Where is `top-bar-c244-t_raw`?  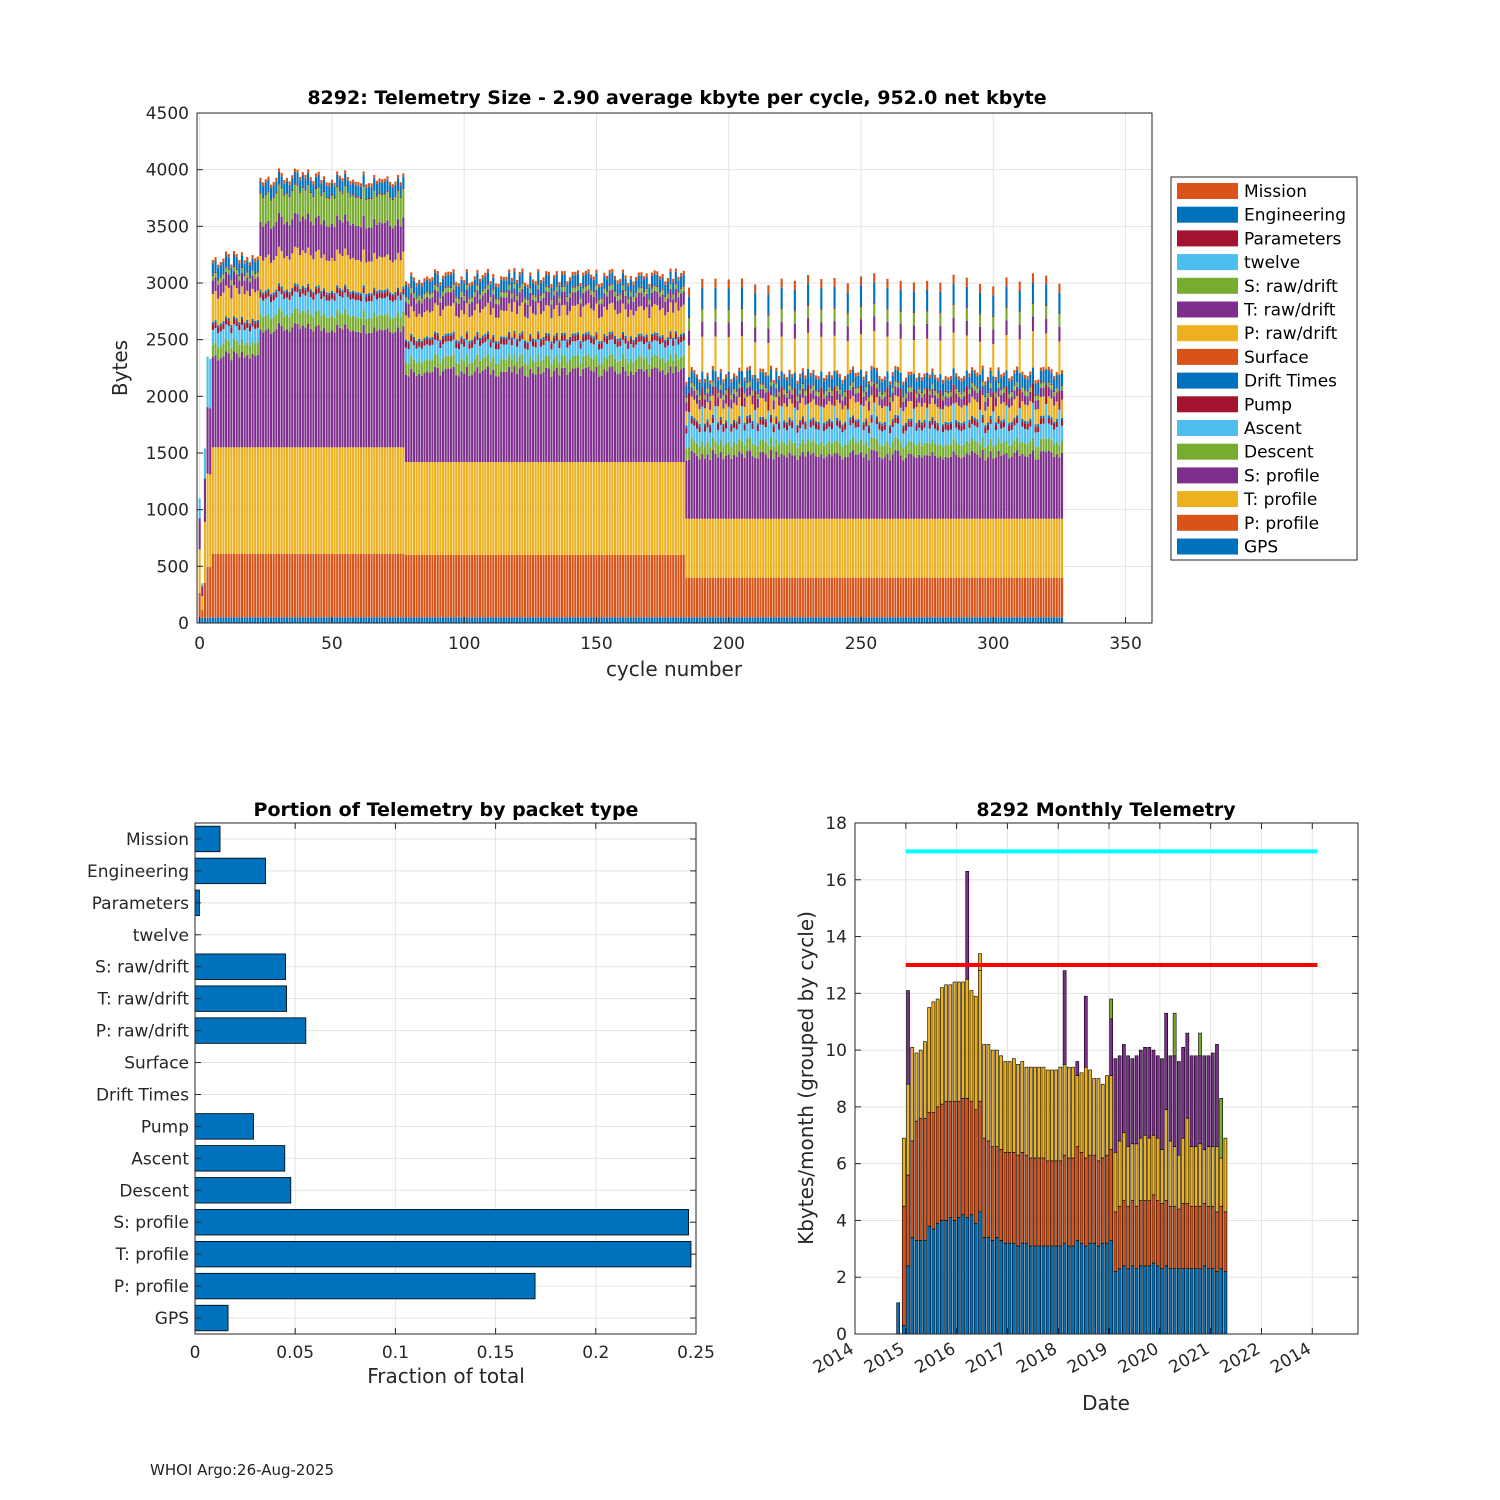 top-bar-c244-t_raw is located at coordinates (845, 401).